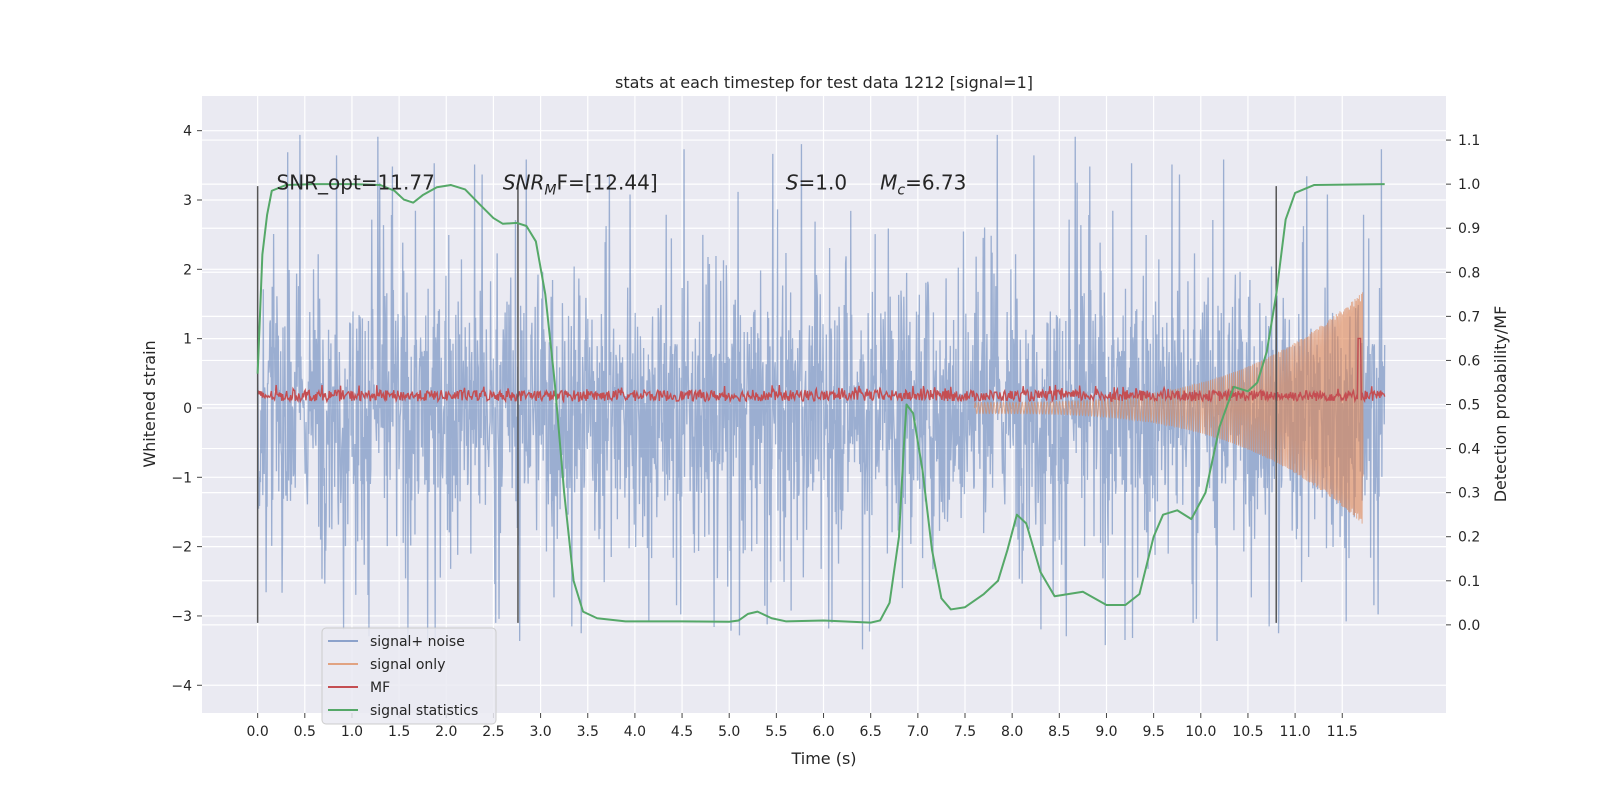  I want to click on x-tick-label: 2.5, so click(493, 732).